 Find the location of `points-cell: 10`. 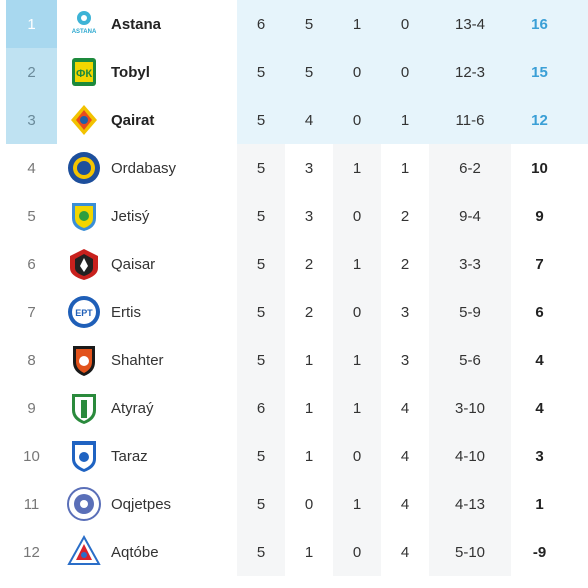

points-cell: 10 is located at coordinates (539, 168).